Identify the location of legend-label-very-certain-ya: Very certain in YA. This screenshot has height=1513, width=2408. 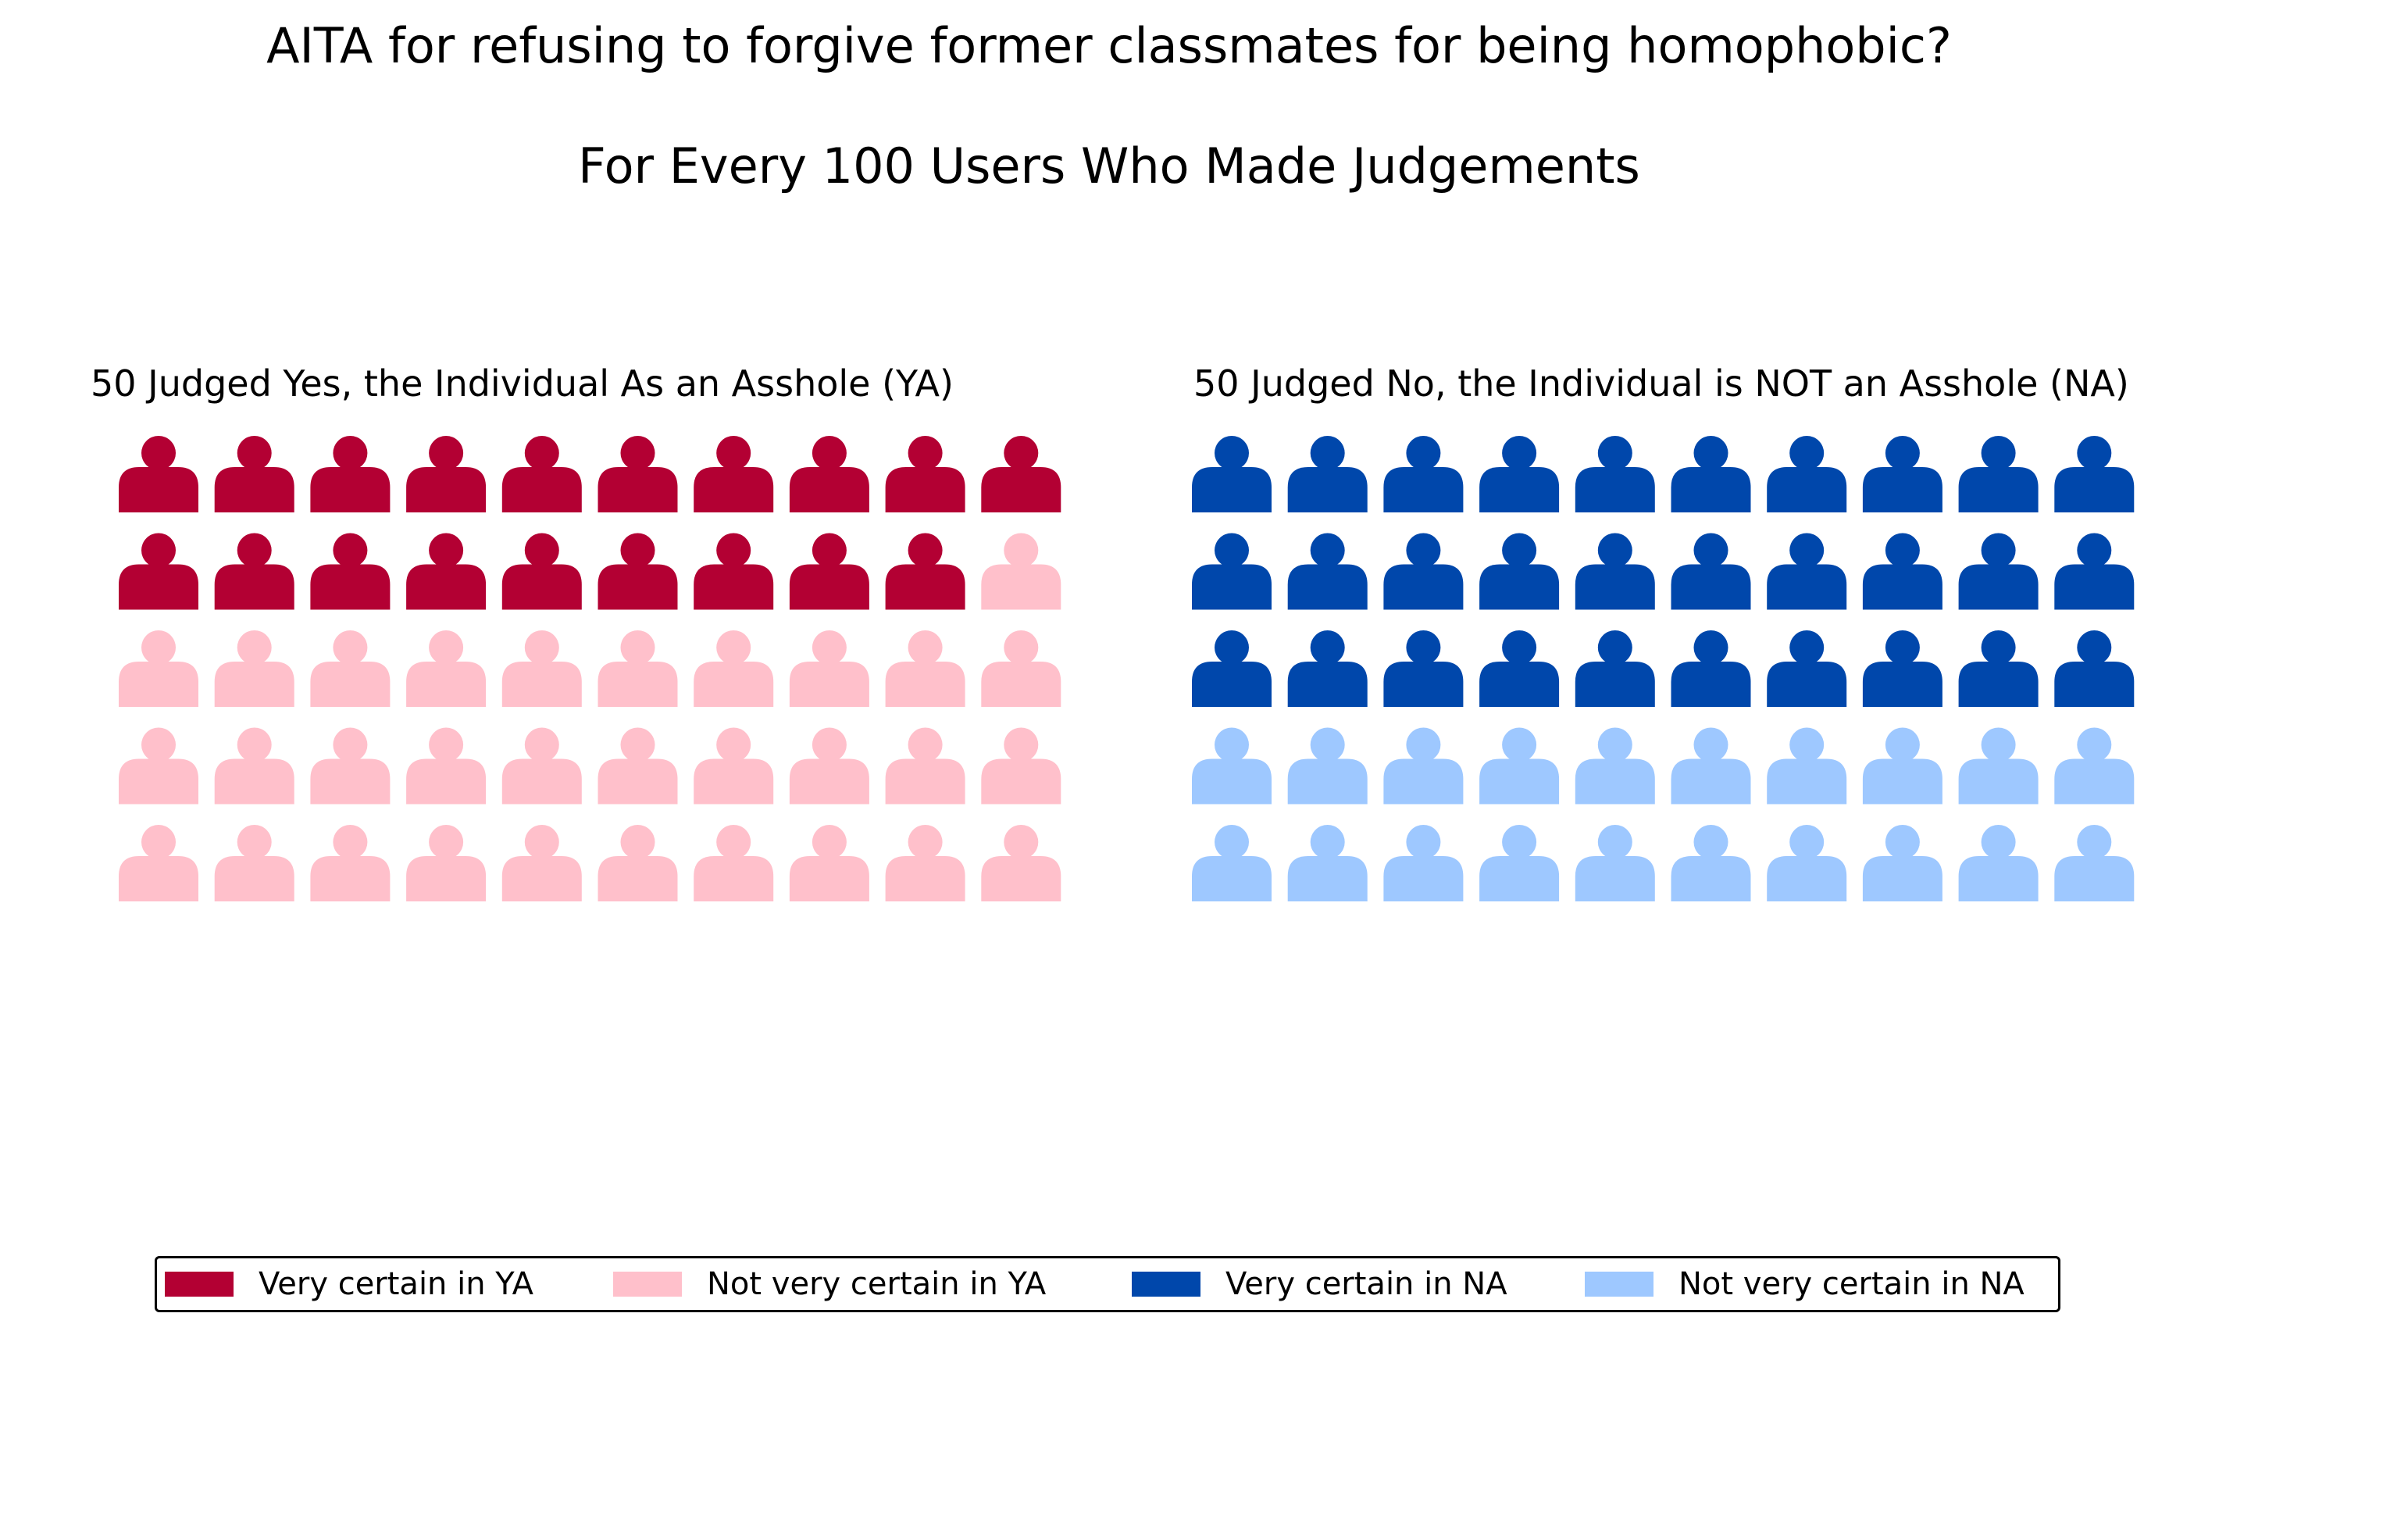
(396, 1284).